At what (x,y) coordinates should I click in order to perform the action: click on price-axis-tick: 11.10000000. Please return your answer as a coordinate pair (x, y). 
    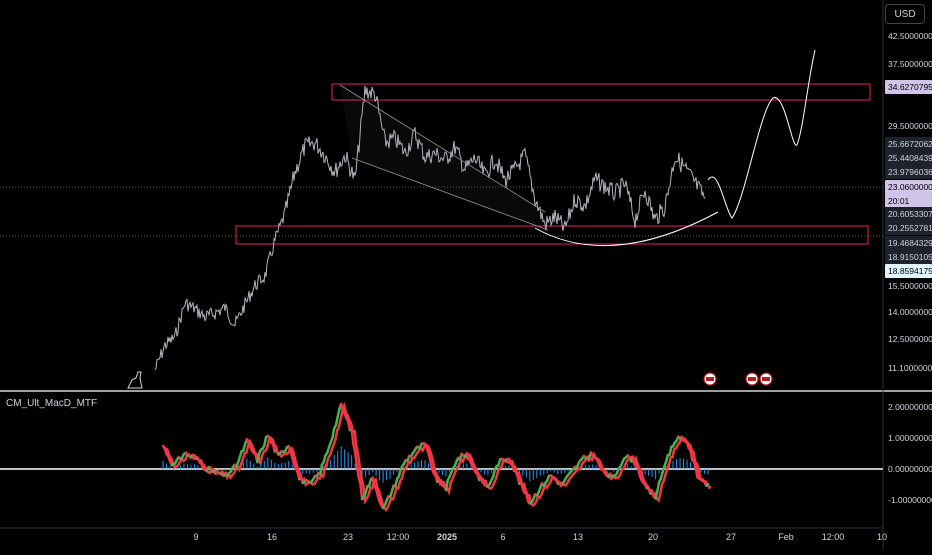
    Looking at the image, I should click on (910, 368).